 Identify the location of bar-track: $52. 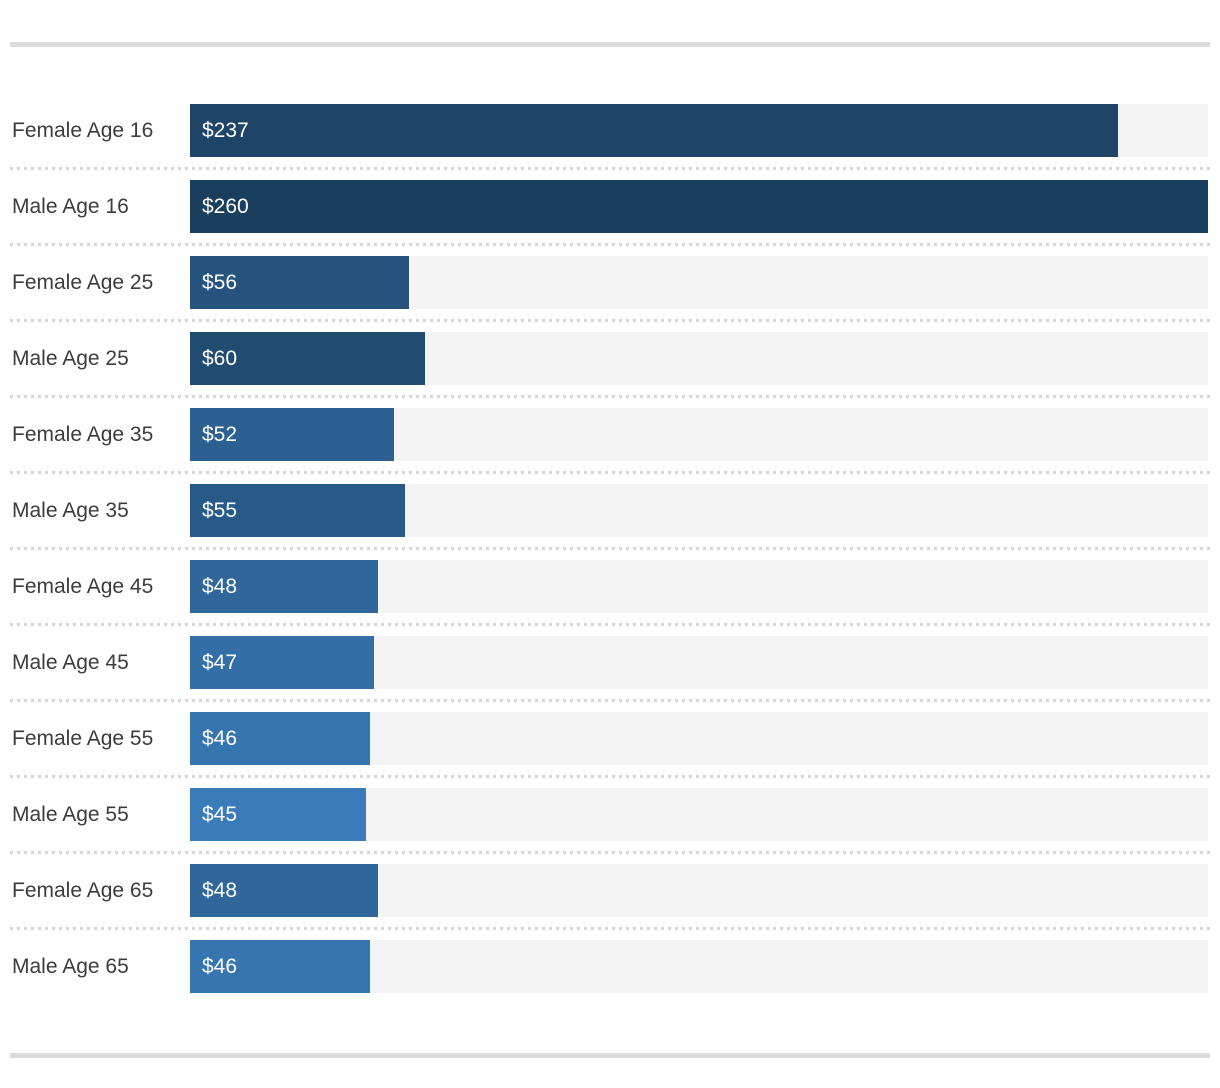
(699, 434).